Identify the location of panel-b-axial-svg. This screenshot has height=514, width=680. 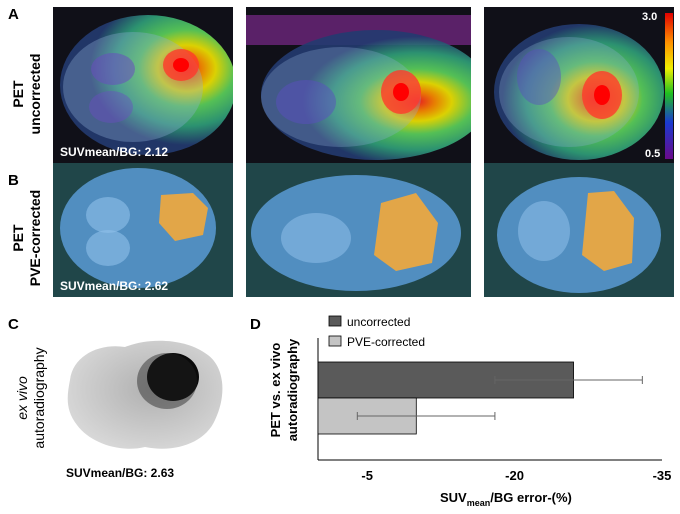
(143, 230).